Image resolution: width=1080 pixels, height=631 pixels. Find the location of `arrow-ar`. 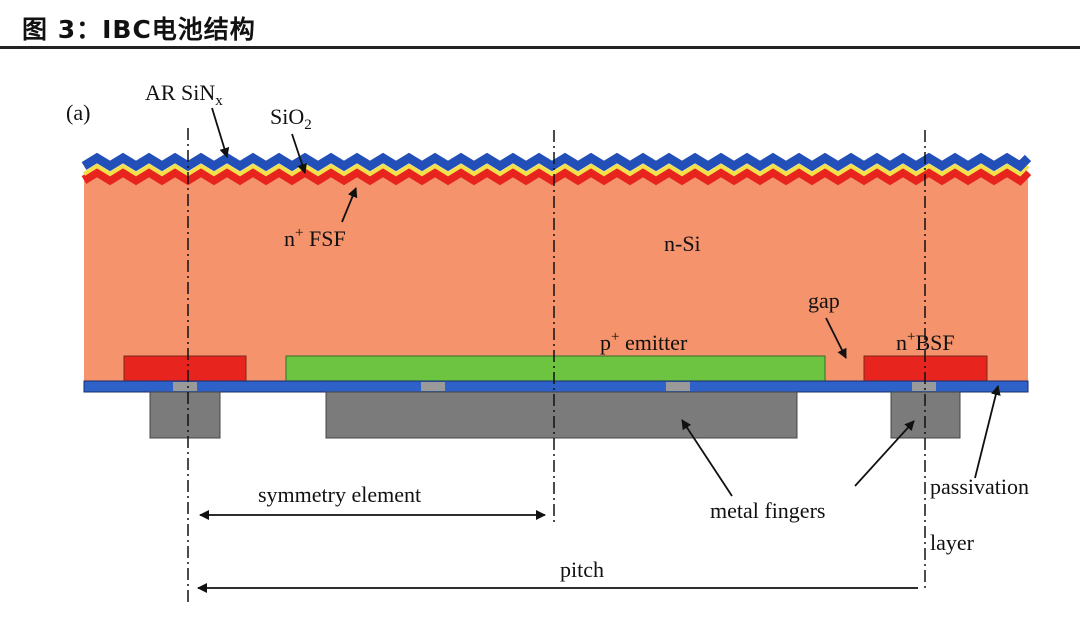

arrow-ar is located at coordinates (220, 132).